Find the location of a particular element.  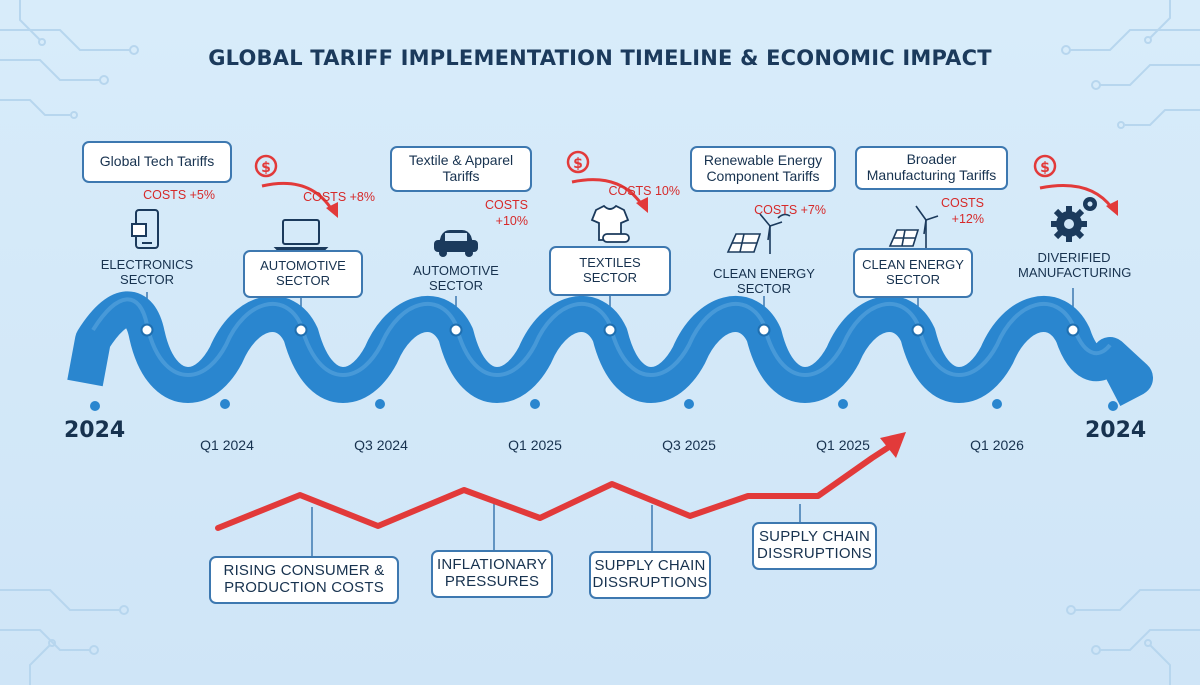

sector-box: CLEAN ENERGY SECTOR is located at coordinates (913, 273).